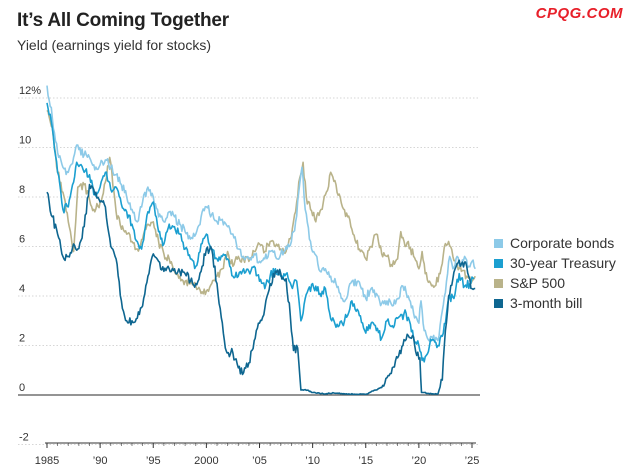 The image size is (633, 474). I want to click on y-tick-label: 4, so click(22, 289).